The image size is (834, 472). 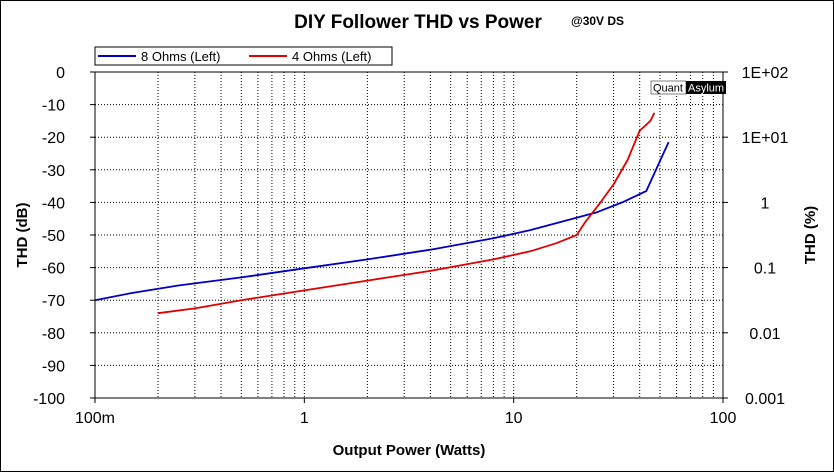 I want to click on quantasylum-logo: Quant Asylum, so click(x=688, y=87).